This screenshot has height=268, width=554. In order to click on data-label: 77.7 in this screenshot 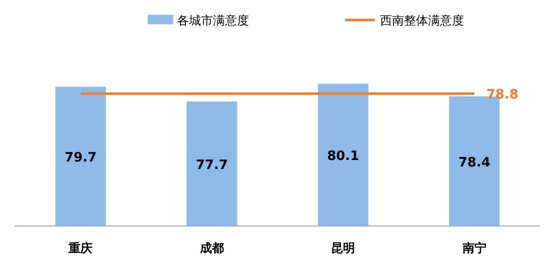, I will do `click(212, 165)`.